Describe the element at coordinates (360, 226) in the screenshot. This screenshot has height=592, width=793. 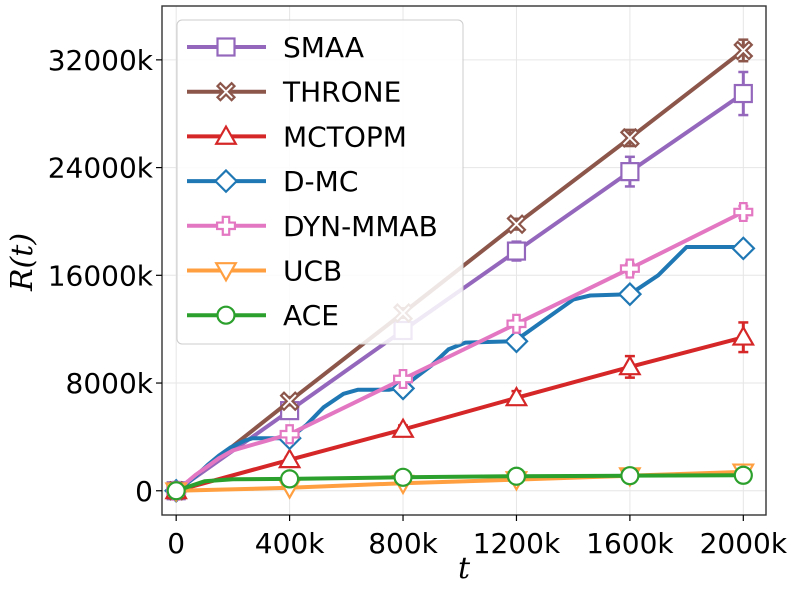
I see `legend-label: DYN-MMAB` at that location.